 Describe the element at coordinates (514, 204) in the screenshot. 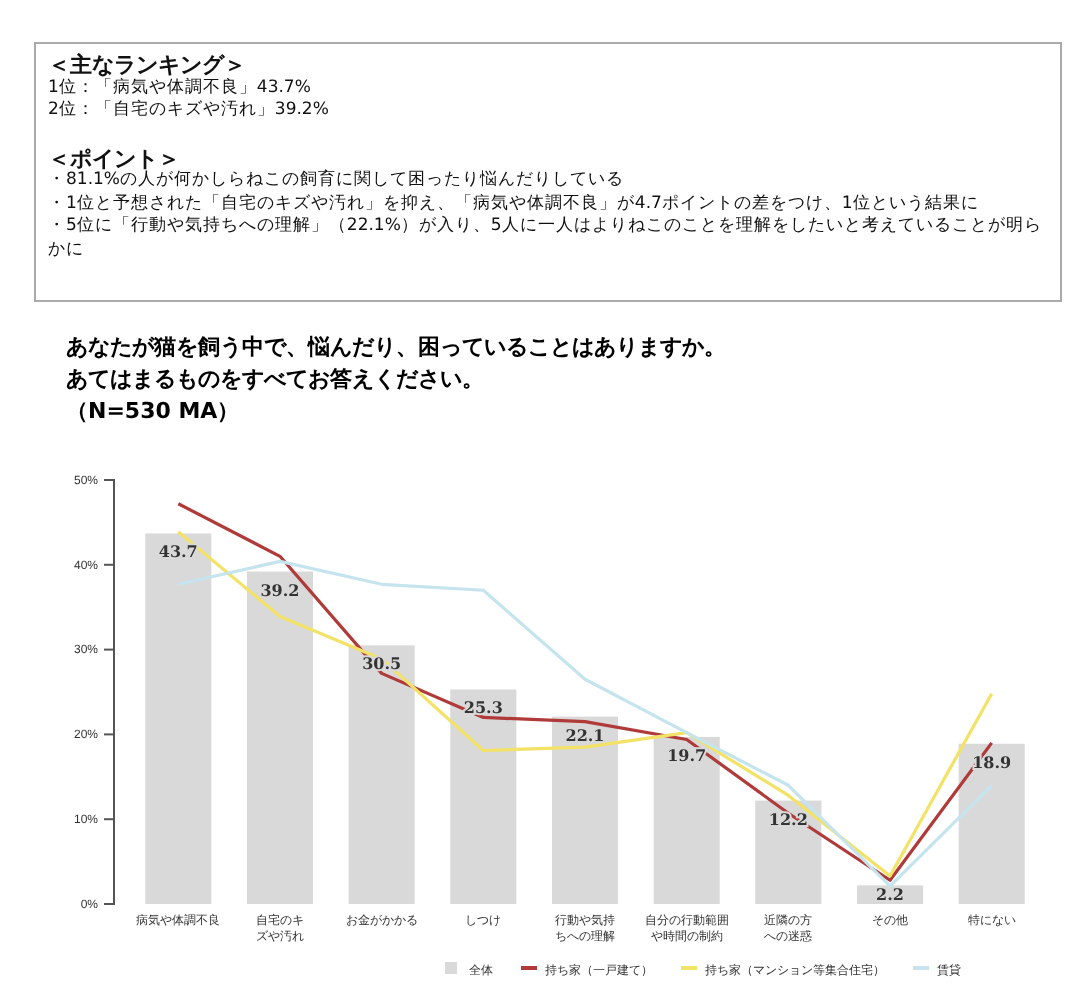

I see `text: ・1位と予想された「自宅のキズや汚れ」を抑え、「病気や体調不良」が4.7ポイントの差をつけ、1位という結果に` at that location.